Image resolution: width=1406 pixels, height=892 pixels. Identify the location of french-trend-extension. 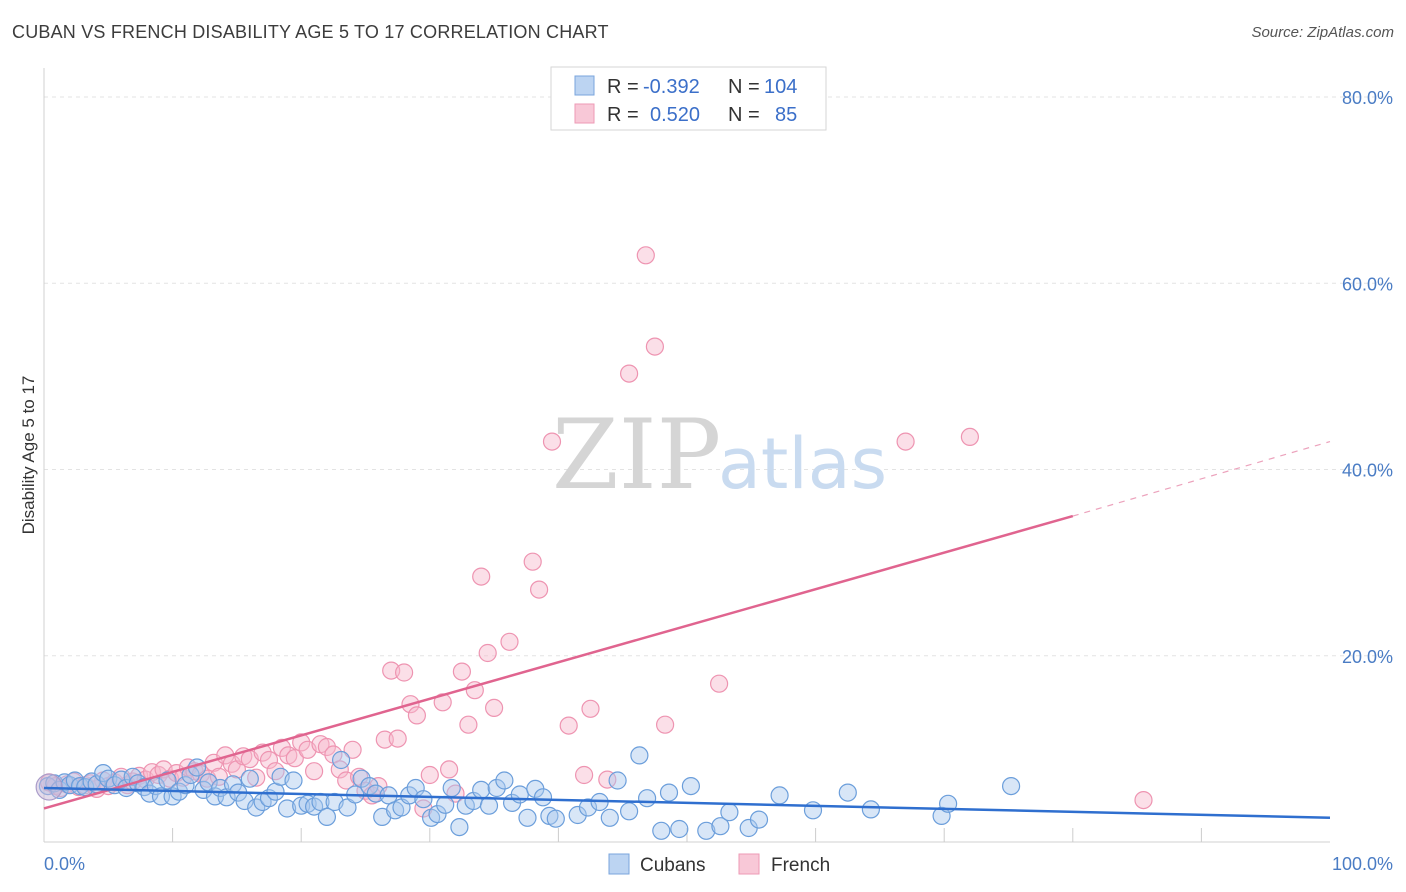
(1201, 478).